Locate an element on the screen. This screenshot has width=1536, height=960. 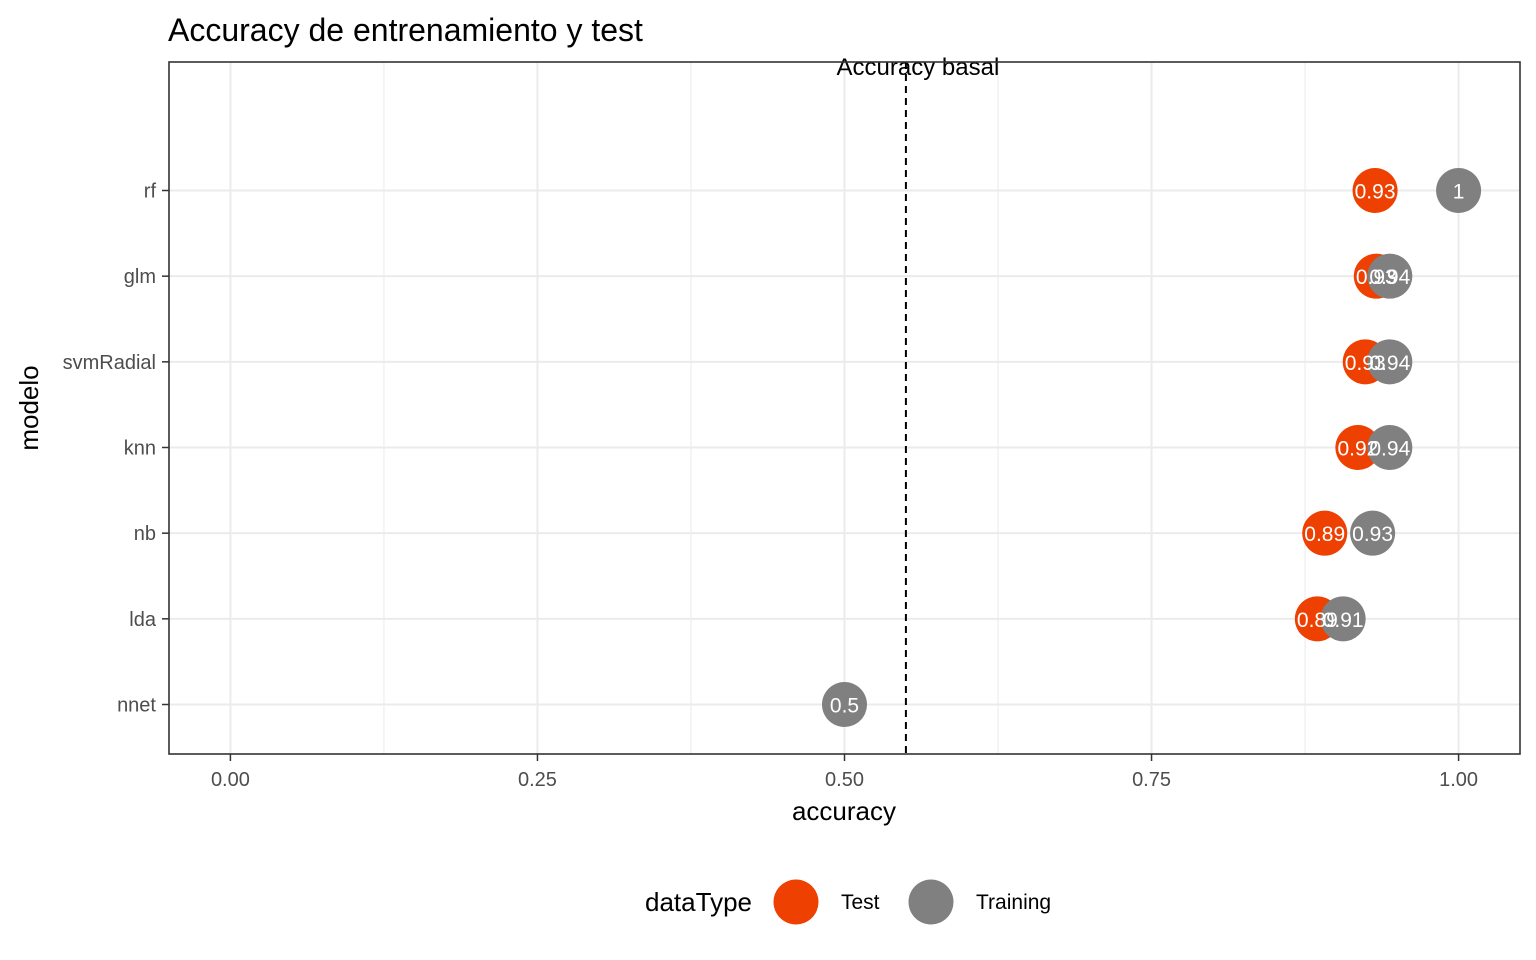
point-test-nb is located at coordinates (1325, 533).